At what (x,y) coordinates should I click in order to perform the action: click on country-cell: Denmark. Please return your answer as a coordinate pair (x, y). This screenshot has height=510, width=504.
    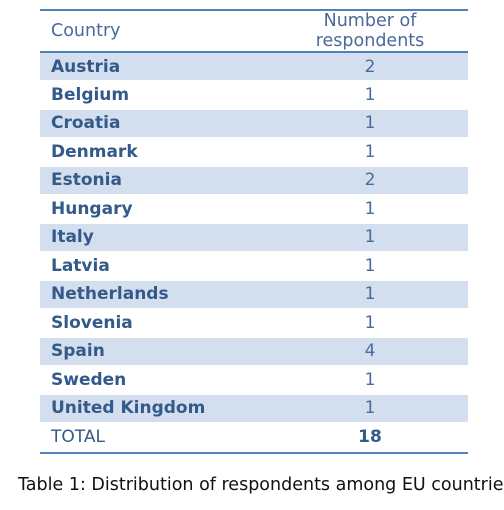
    Looking at the image, I should click on (149, 152).